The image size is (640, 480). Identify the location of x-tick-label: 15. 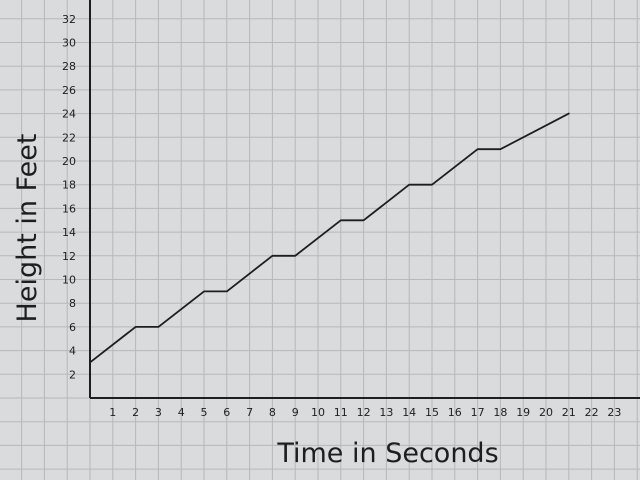
(432, 412).